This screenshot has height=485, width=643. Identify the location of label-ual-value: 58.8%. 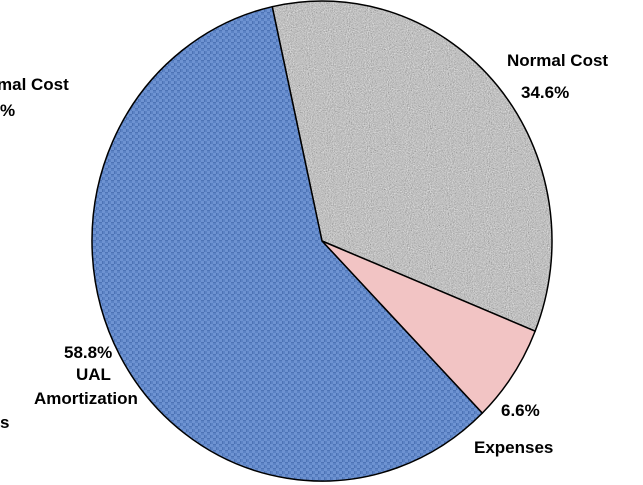
(88, 352).